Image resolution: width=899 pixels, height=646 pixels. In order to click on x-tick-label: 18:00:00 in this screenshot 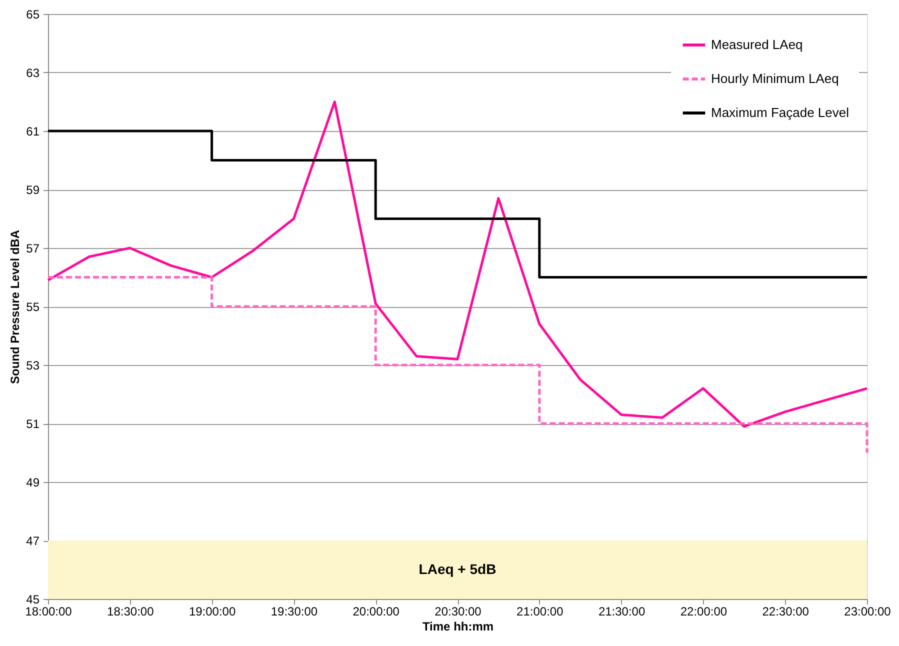, I will do `click(48, 611)`.